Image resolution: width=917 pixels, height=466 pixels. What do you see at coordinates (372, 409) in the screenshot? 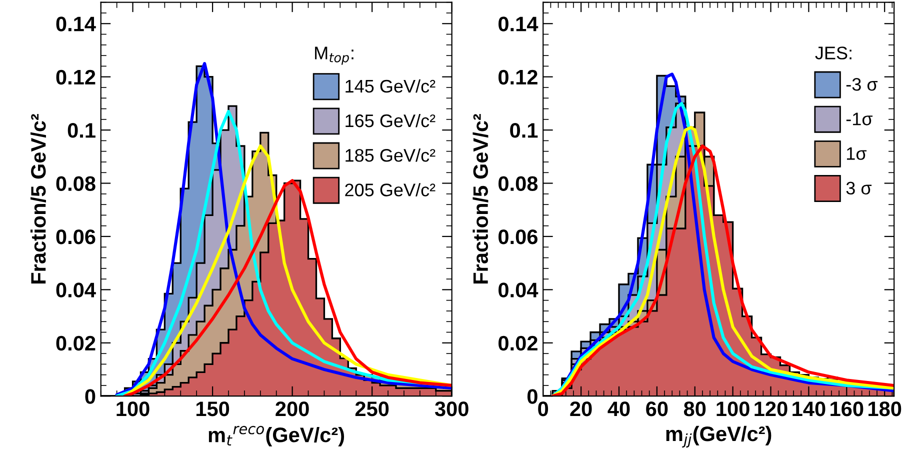
I see `x-tick-label: 250` at bounding box center [372, 409].